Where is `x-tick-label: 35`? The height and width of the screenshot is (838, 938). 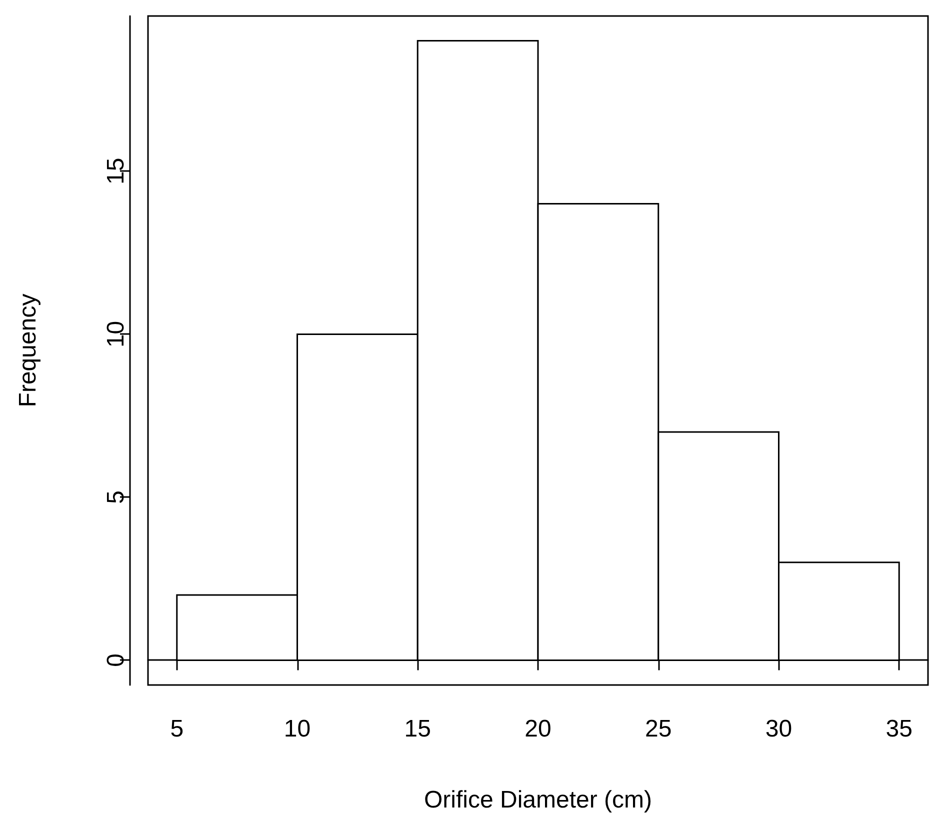
x-tick-label: 35 is located at coordinates (899, 729).